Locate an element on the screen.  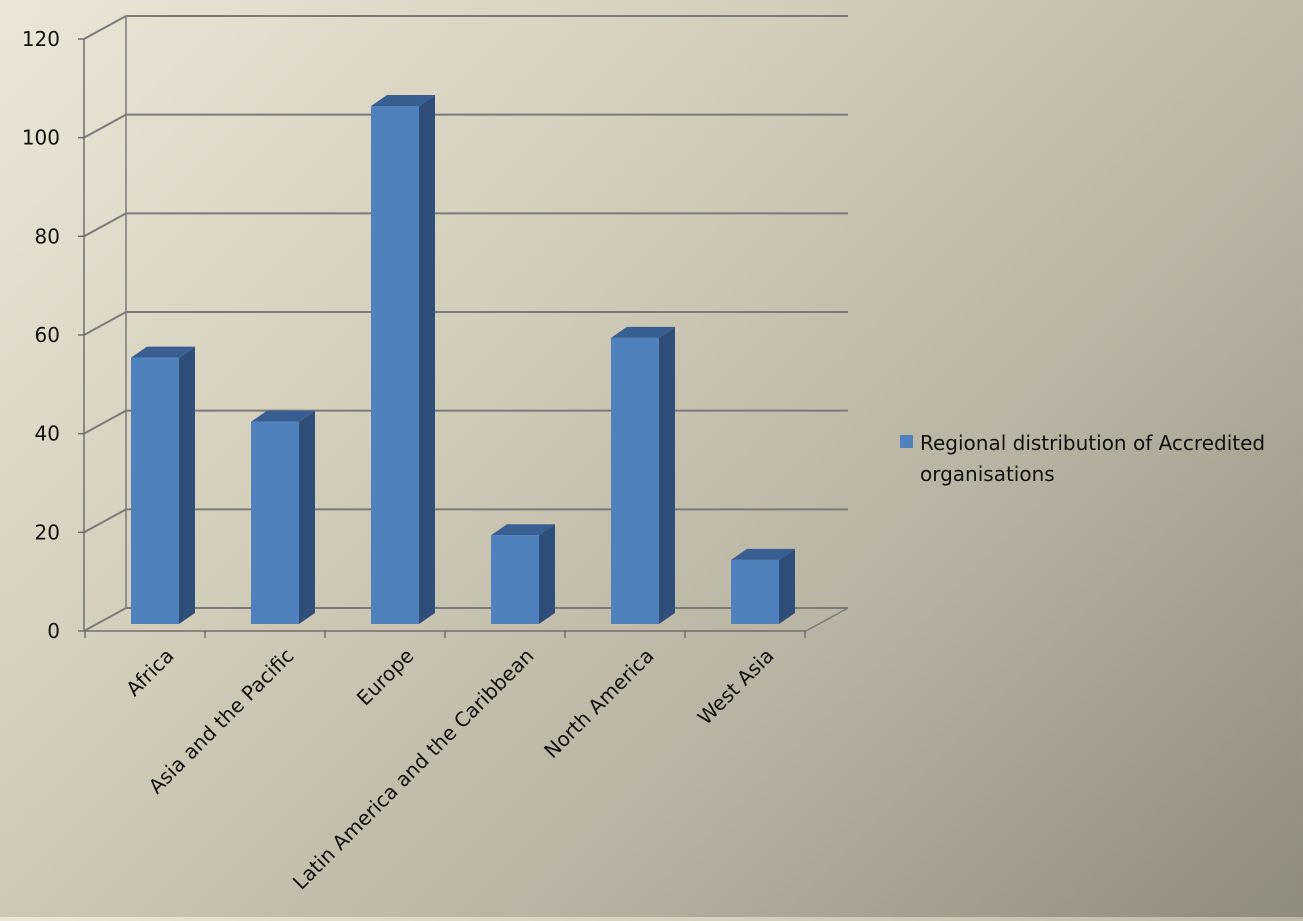
y-tick-label: 120 is located at coordinates (41, 39).